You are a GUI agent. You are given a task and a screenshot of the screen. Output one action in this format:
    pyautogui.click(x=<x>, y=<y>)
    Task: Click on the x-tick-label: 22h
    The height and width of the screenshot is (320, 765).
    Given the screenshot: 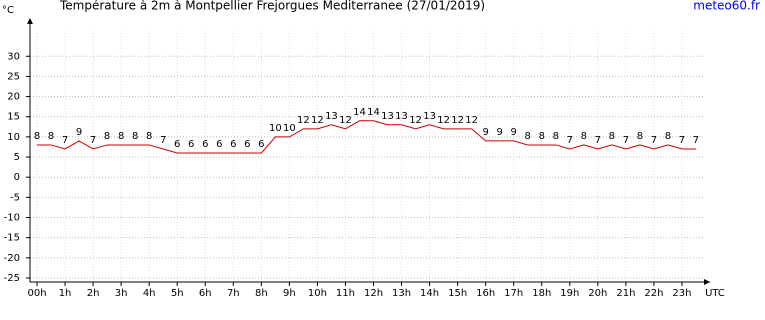 What is the action you would take?
    pyautogui.click(x=653, y=293)
    